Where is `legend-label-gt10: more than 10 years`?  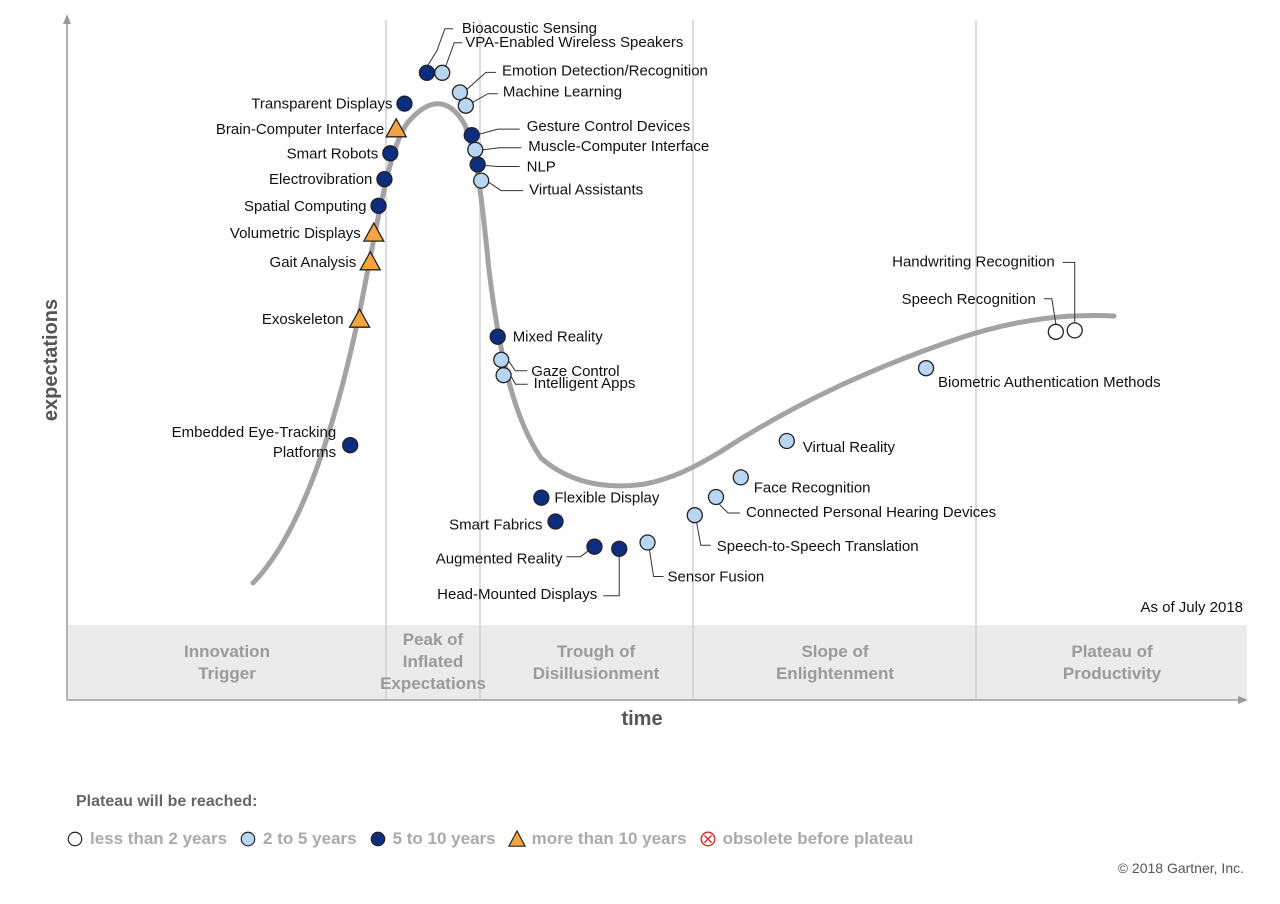 legend-label-gt10: more than 10 years is located at coordinates (609, 838).